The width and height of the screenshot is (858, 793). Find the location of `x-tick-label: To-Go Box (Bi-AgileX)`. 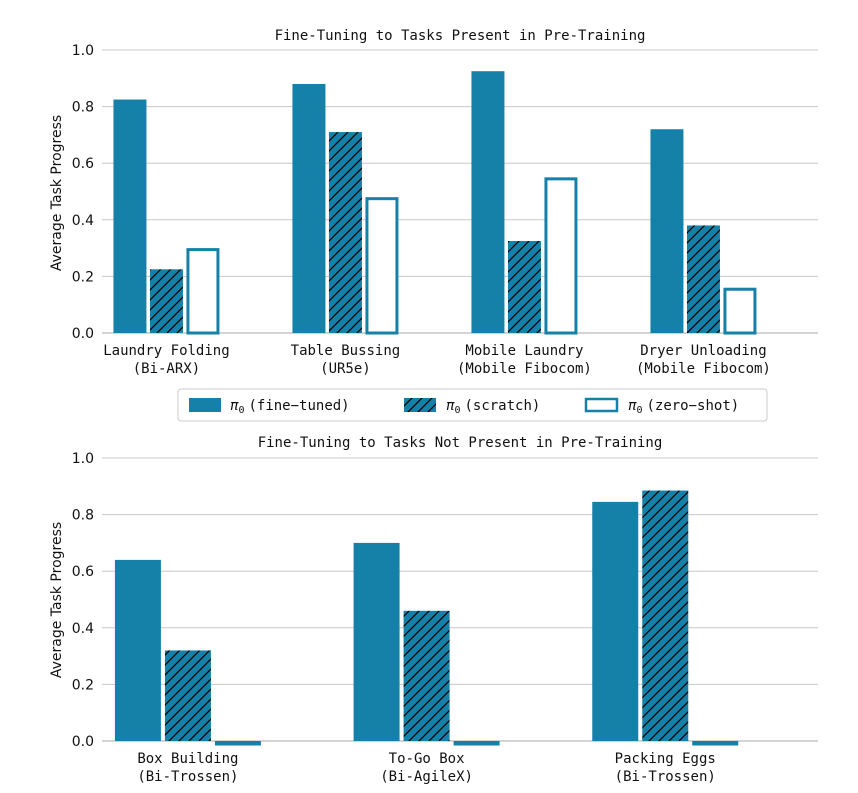

x-tick-label: To-Go Box (Bi-AgileX) is located at coordinates (426, 768).